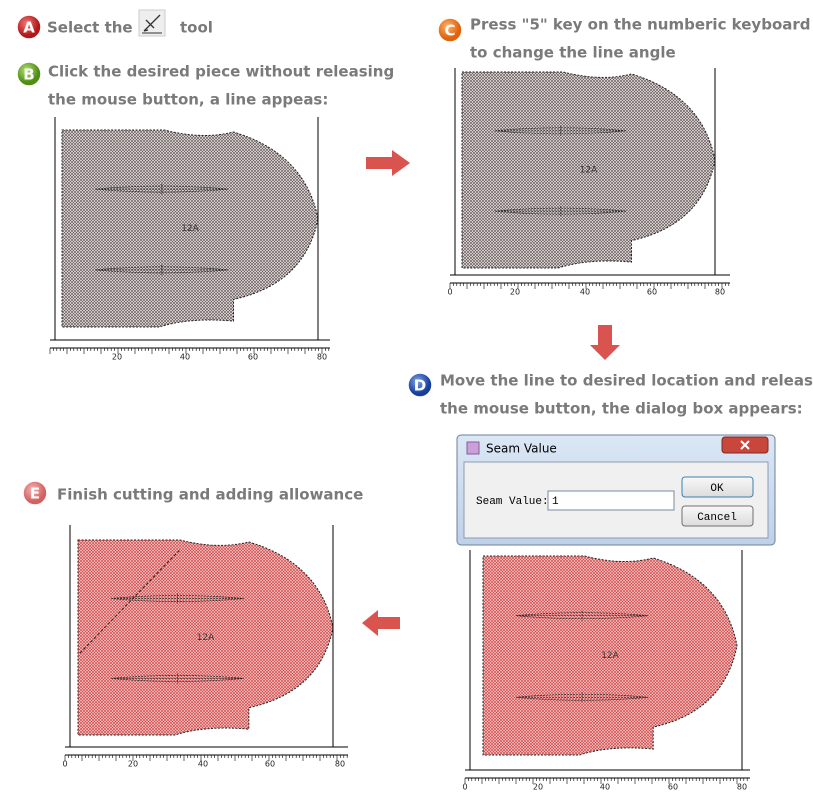 Image resolution: width=813 pixels, height=800 pixels. Describe the element at coordinates (130, 601) in the screenshot. I see `cut-line` at that location.